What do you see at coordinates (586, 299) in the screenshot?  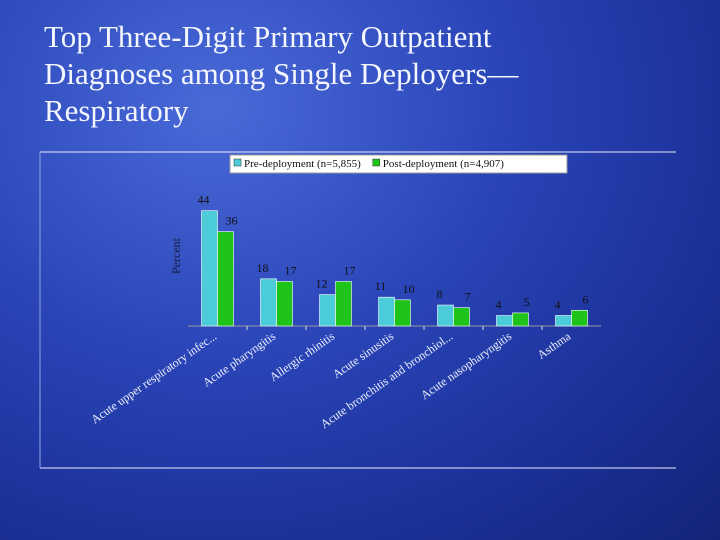 I see `value-label: 6` at bounding box center [586, 299].